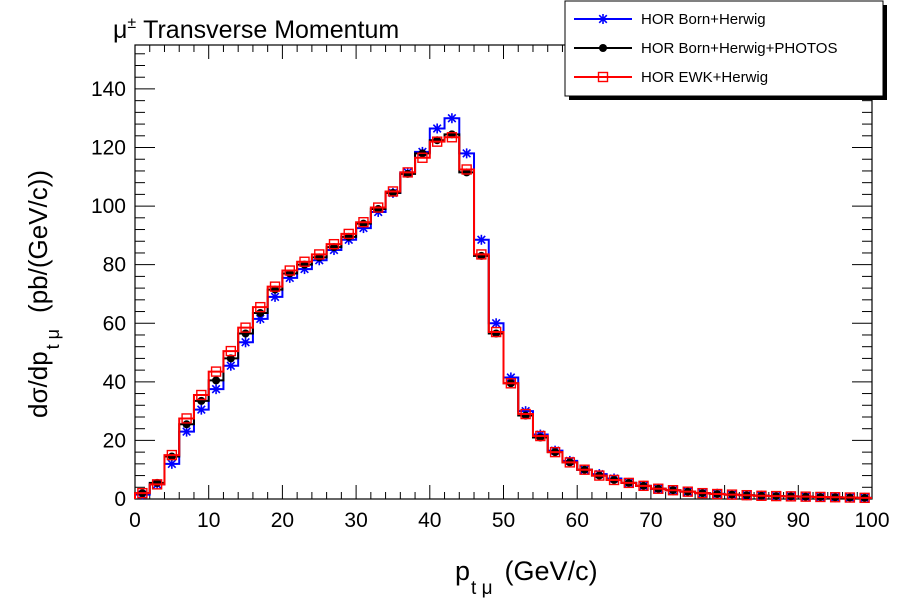  Describe the element at coordinates (38, 241) in the screenshot. I see `ylabel-unit: (pb/(GeV/c))` at that location.